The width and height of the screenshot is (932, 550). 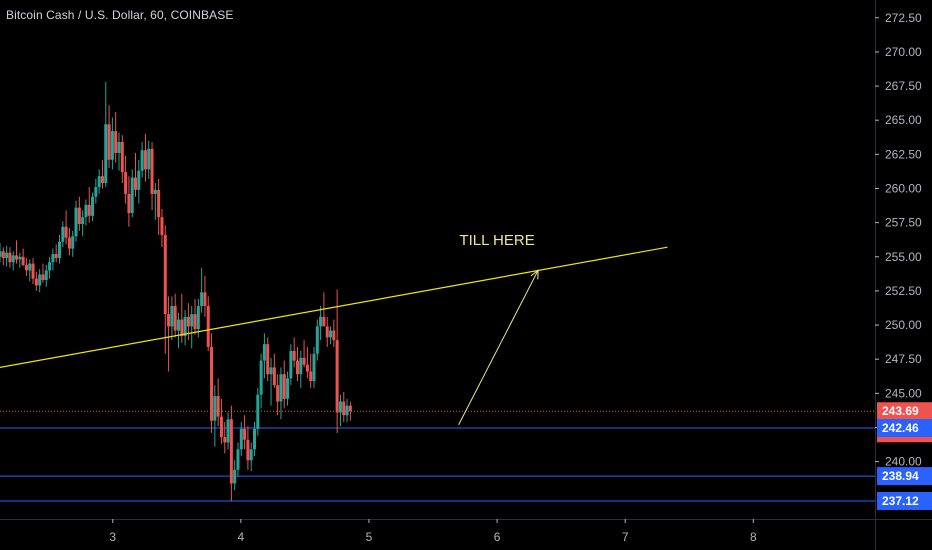 I want to click on current-price-tag-bg, so click(x=904, y=411).